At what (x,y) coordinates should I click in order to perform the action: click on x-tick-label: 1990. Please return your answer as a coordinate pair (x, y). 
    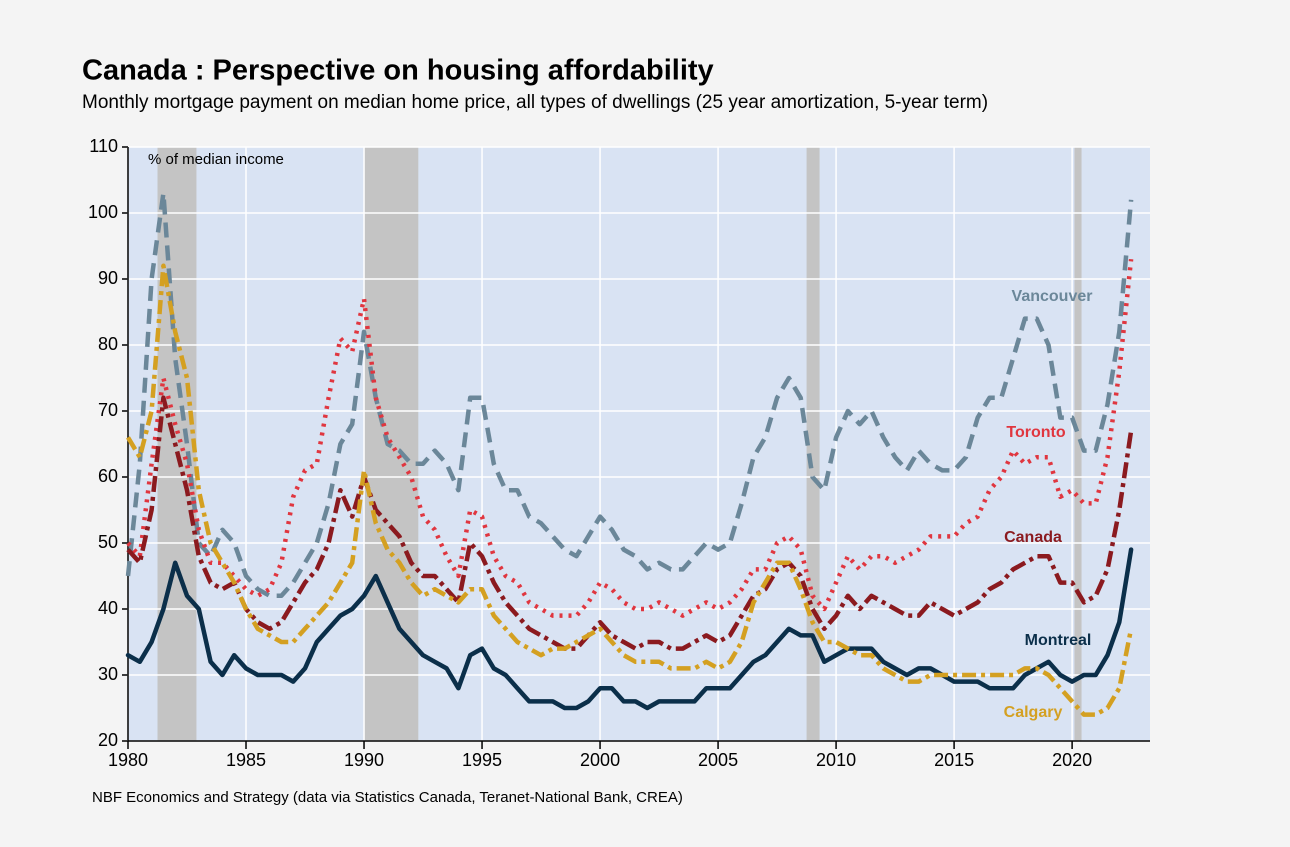
    Looking at the image, I should click on (364, 760).